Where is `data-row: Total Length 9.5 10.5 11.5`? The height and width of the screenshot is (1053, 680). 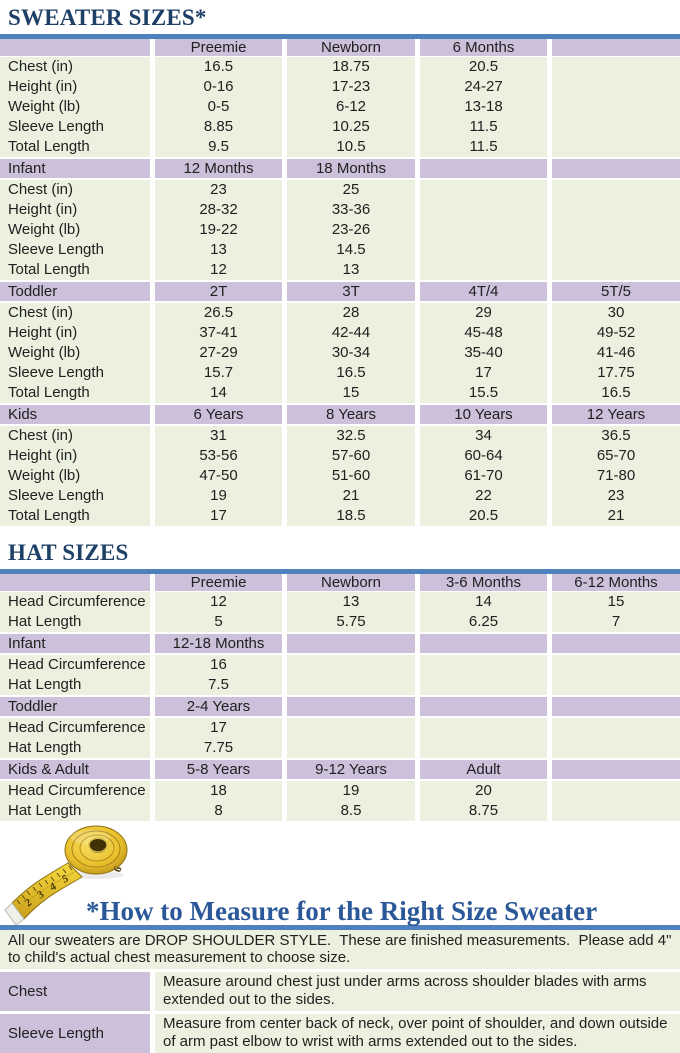
data-row: Total Length 9.5 10.5 11.5 is located at coordinates (340, 147).